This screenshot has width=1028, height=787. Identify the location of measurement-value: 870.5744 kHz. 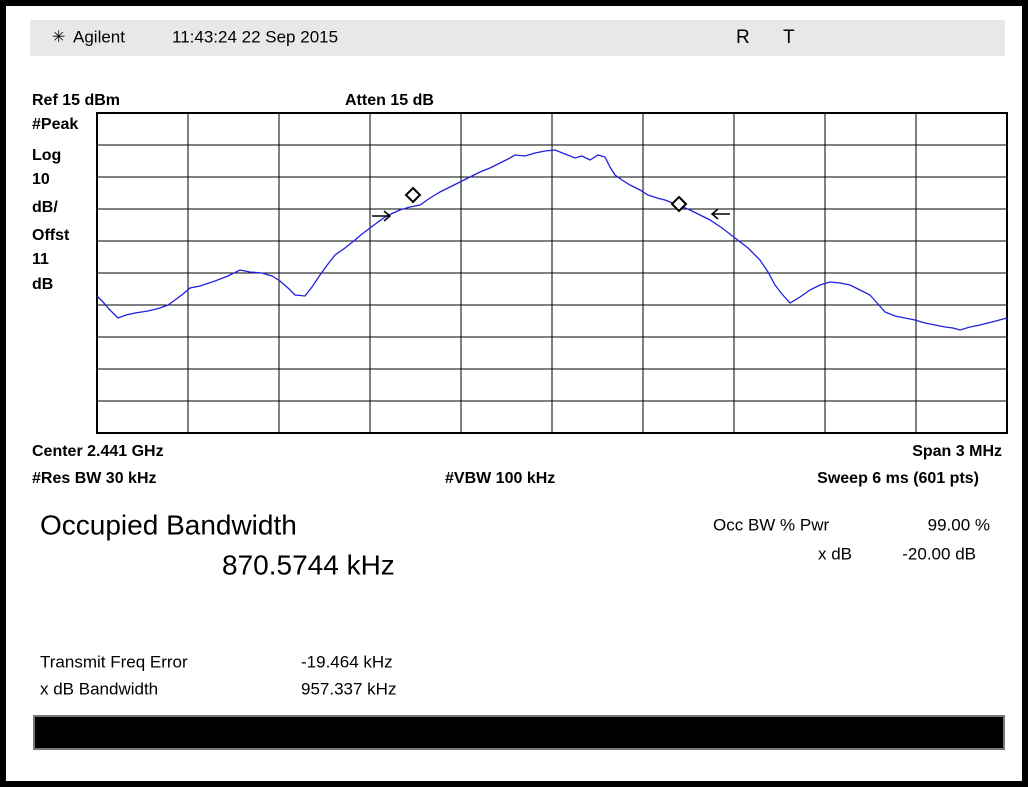
(308, 564).